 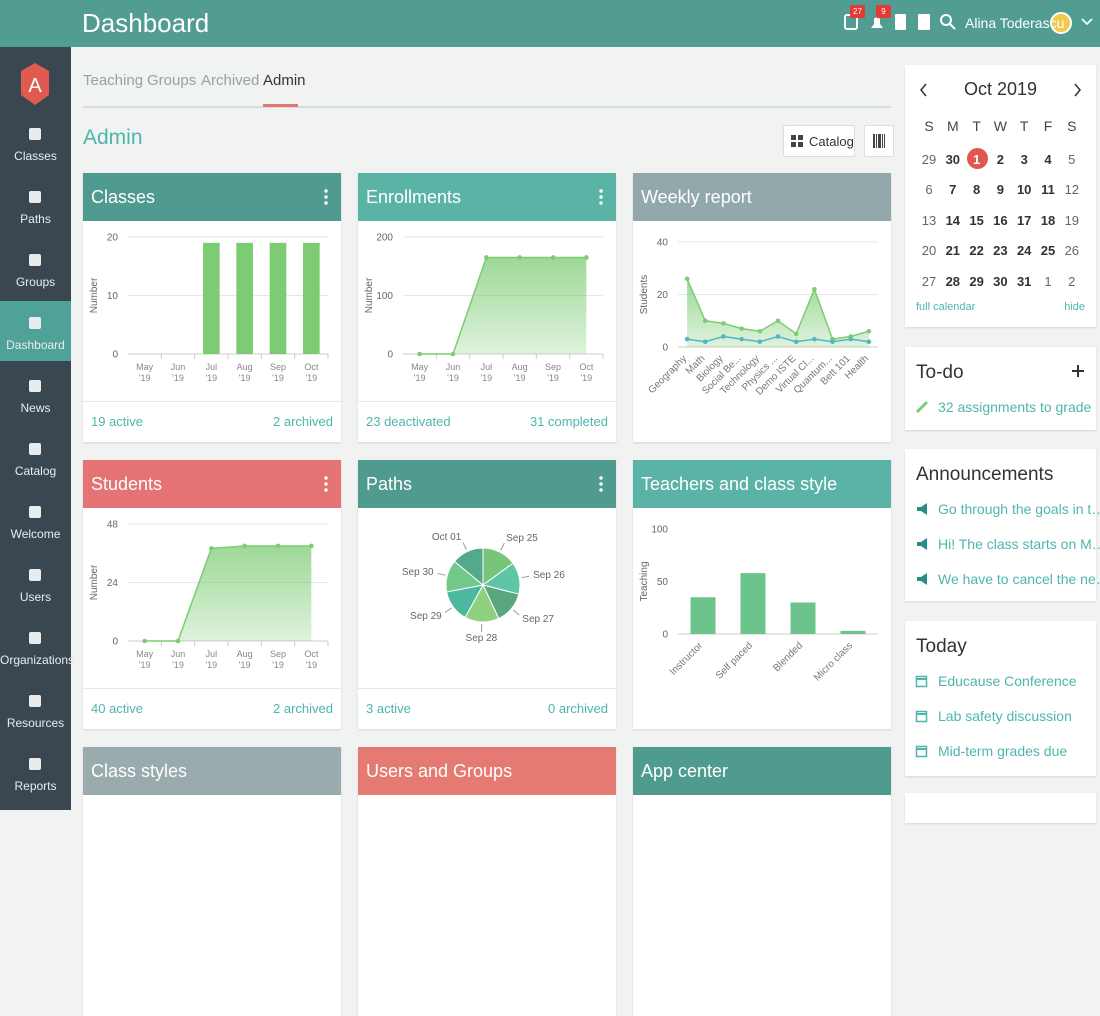 What do you see at coordinates (569, 421) in the screenshot?
I see `footer-right: 31 completed` at bounding box center [569, 421].